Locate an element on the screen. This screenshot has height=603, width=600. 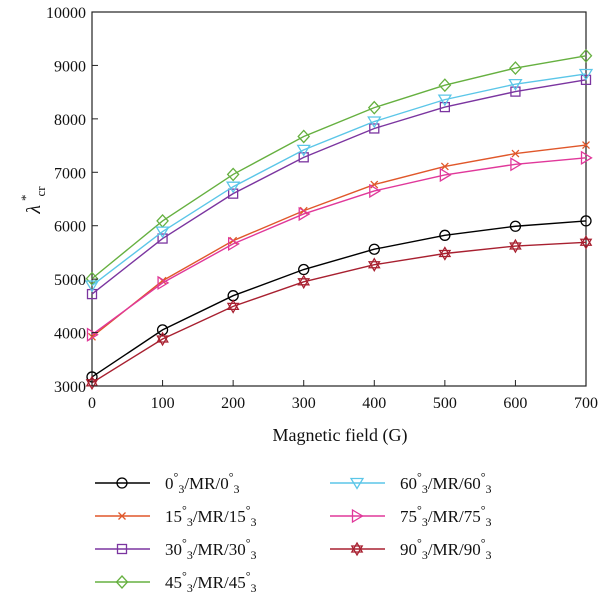
legend-item: 30°3/MR/30°3 is located at coordinates (176, 549).